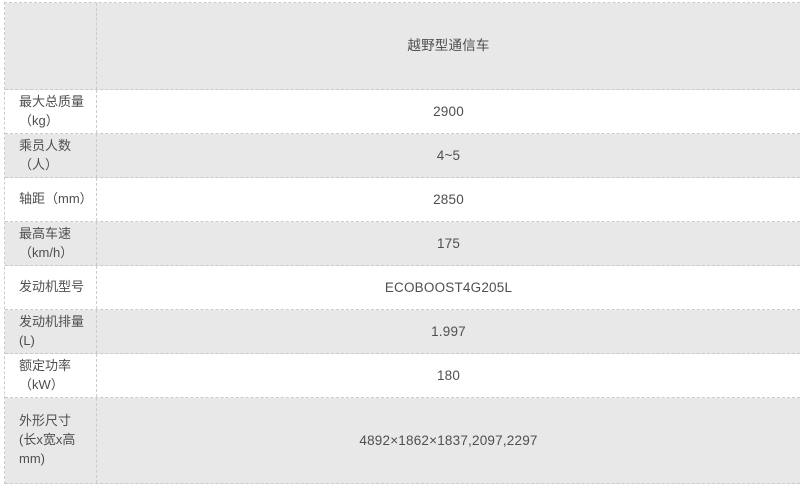  What do you see at coordinates (448, 375) in the screenshot?
I see `row-value: 180` at bounding box center [448, 375].